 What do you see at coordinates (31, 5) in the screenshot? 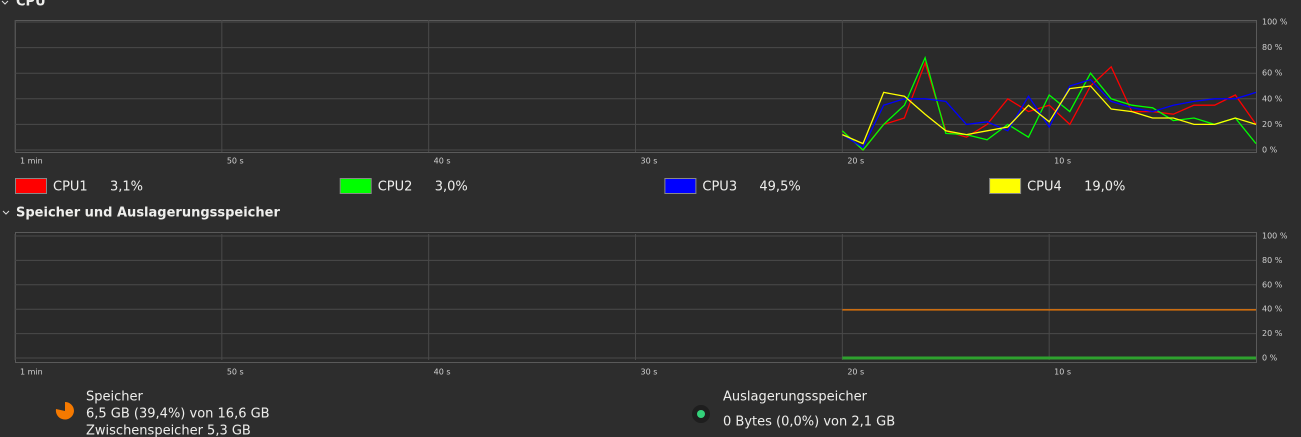
I see `section-title: CPU` at bounding box center [31, 5].